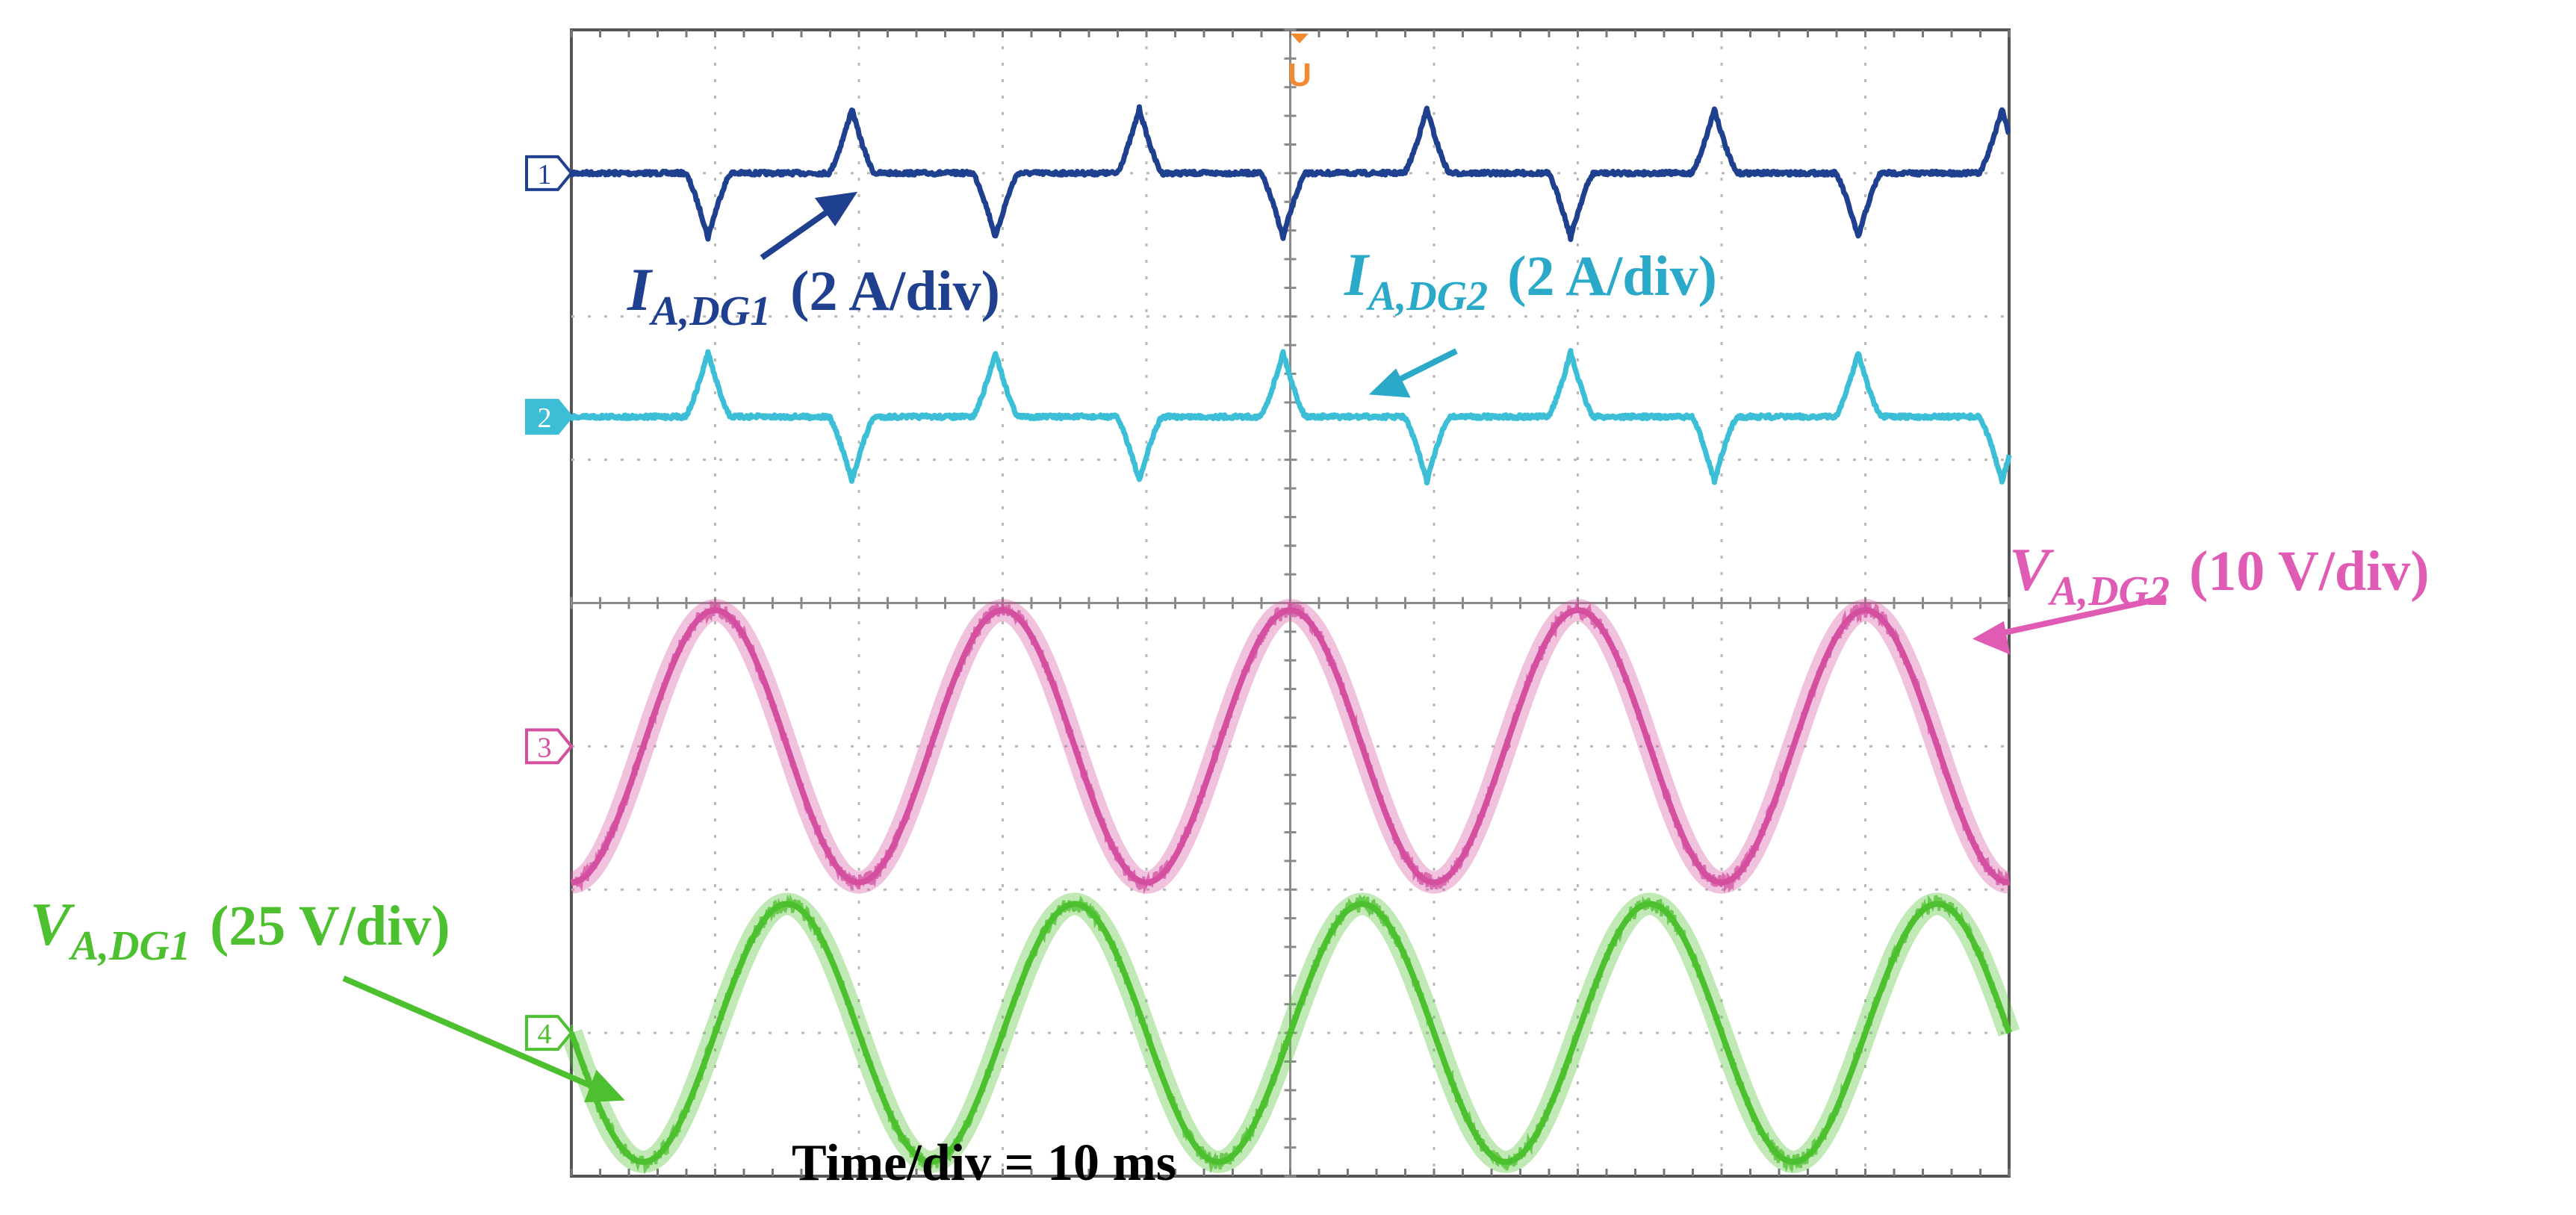 The image size is (2576, 1215). What do you see at coordinates (550, 603) in the screenshot?
I see `channel-markers: 1 2 3 4` at bounding box center [550, 603].